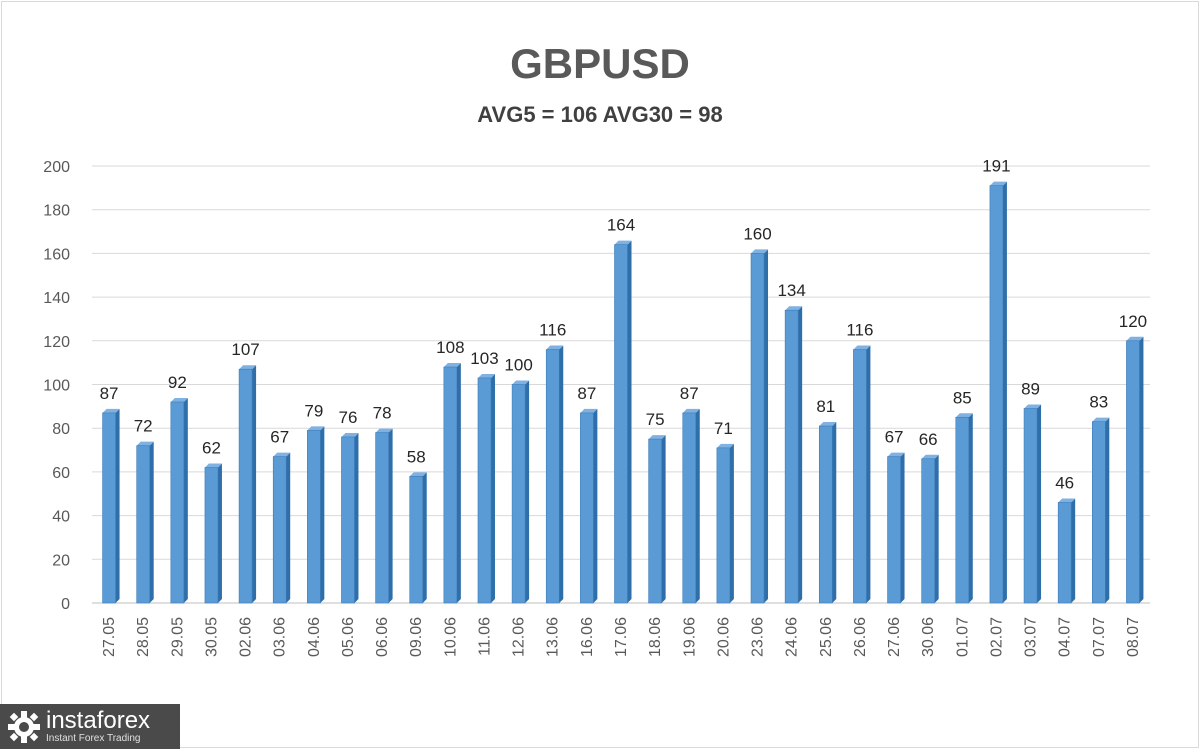 This screenshot has width=1200, height=749. I want to click on chart-title: GBPUSD, so click(600, 63).